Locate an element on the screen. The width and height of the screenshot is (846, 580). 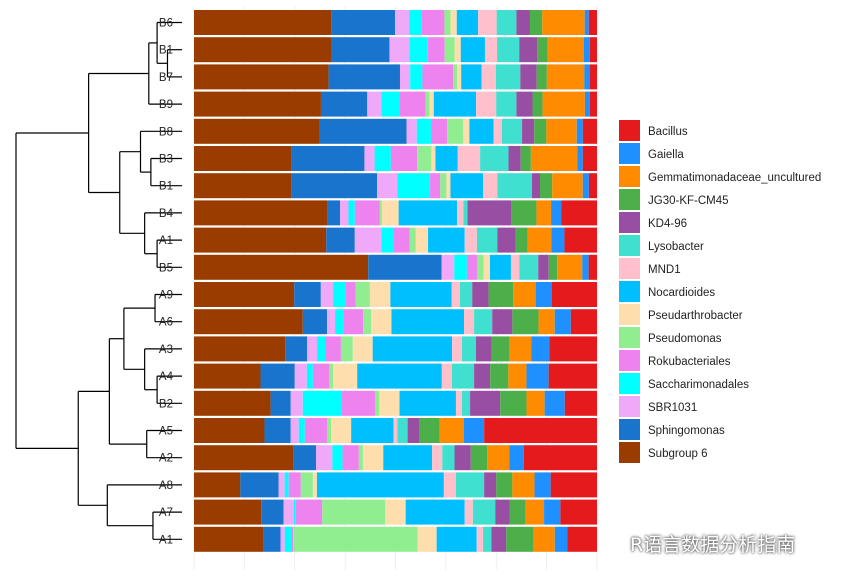
bar-a3-lysobacter is located at coordinates (469, 349).